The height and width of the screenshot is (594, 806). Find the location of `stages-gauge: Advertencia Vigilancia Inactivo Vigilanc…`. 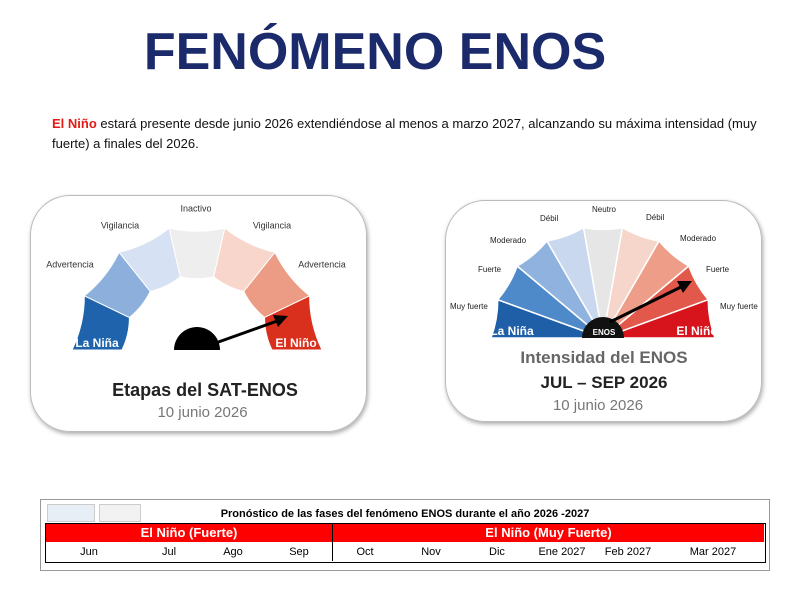

stages-gauge: Advertencia Vigilancia Inactivo Vigilanc… is located at coordinates (196, 277).